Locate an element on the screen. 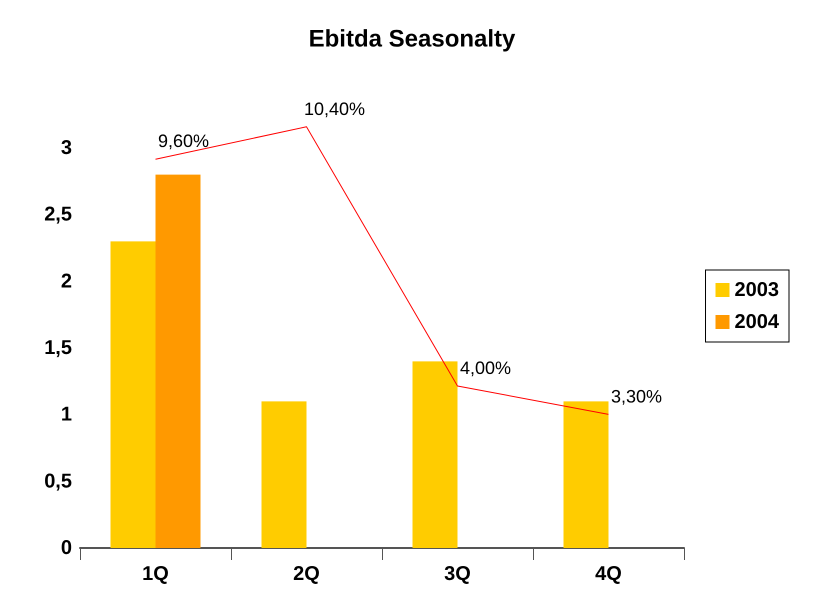 Image resolution: width=824 pixels, height=612 pixels. x-tick-label: 2Q is located at coordinates (306, 574).